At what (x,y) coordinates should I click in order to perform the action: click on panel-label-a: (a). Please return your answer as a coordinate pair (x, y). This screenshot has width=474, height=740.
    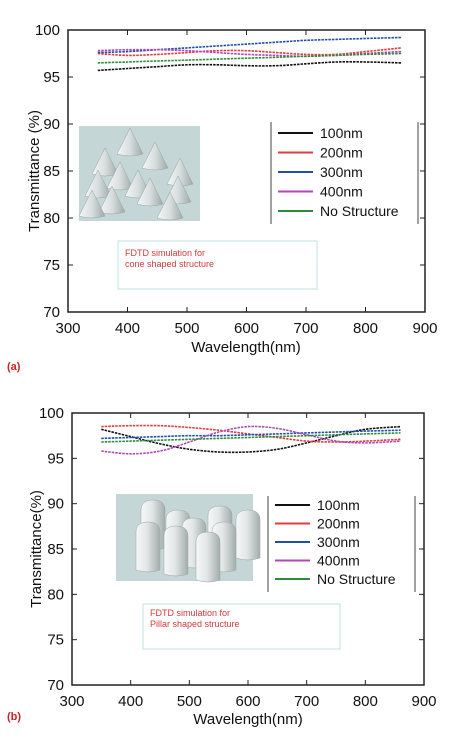
    Looking at the image, I should click on (14, 367).